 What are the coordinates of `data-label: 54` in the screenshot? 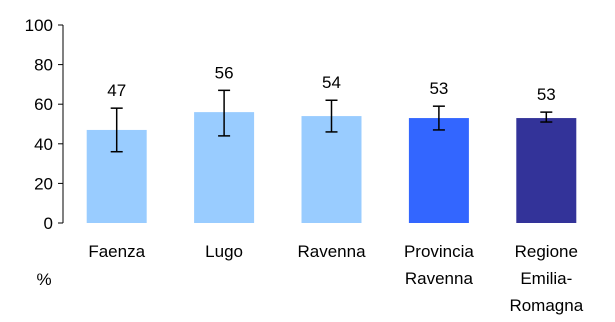 It's located at (331, 82).